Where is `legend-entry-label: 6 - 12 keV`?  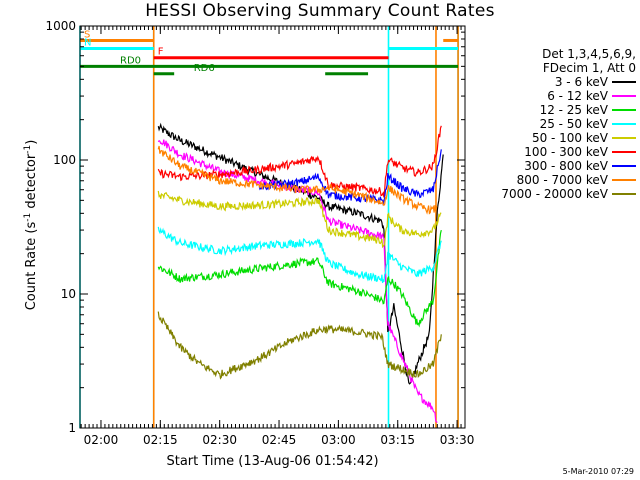 legend-entry-label: 6 - 12 keV is located at coordinates (577, 96).